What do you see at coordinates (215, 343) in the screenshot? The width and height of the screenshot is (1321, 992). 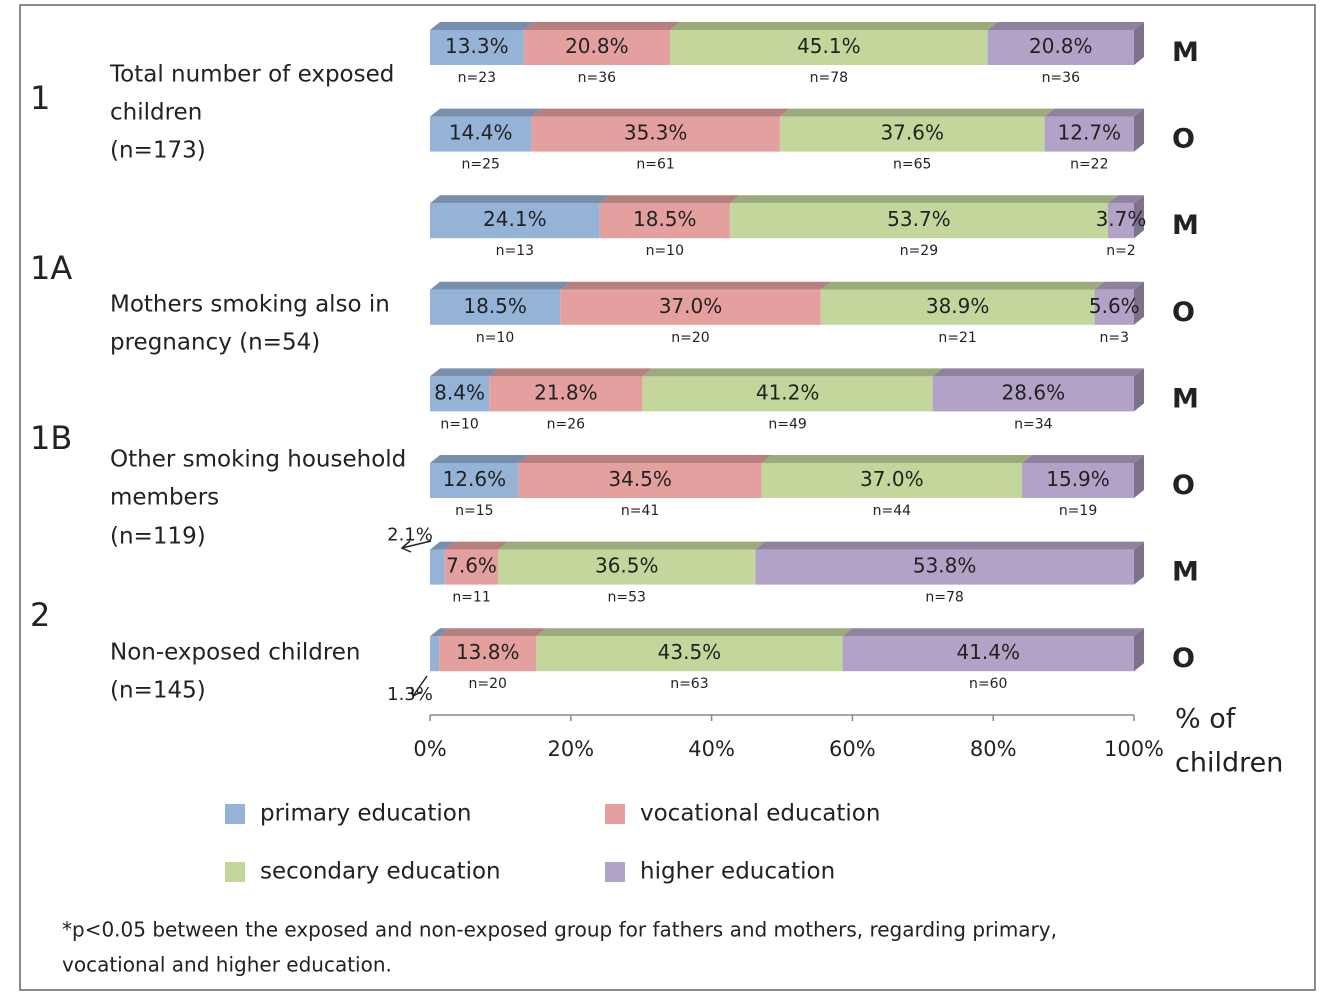 I see `group-label: pregnancy (n=54)` at bounding box center [215, 343].